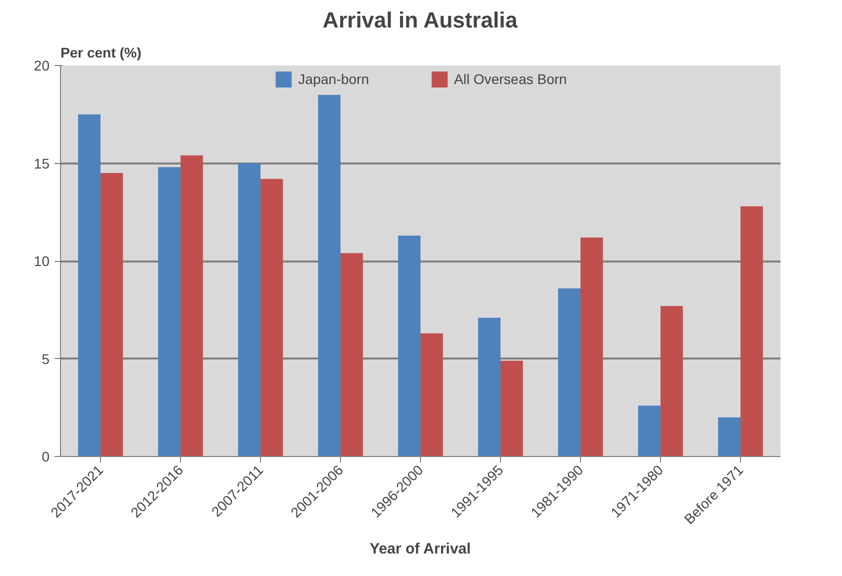 The height and width of the screenshot is (576, 842). Describe the element at coordinates (420, 20) in the screenshot. I see `chart-title: Arrival in Australia` at that location.